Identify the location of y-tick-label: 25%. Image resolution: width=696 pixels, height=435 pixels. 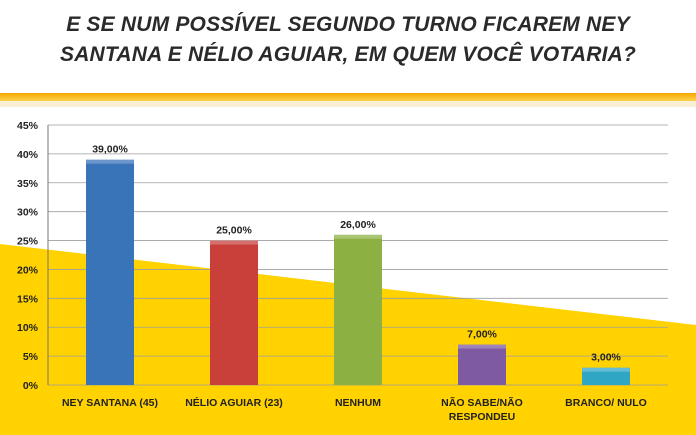
(28, 242).